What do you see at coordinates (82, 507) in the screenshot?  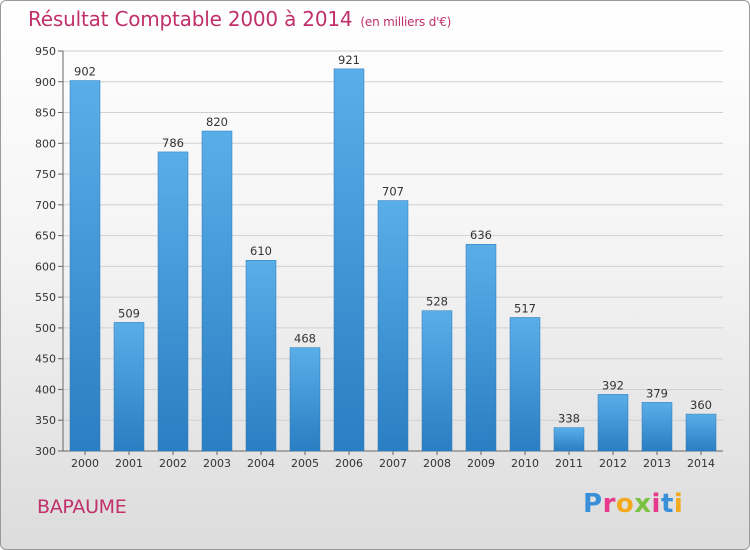 I see `commune-name: BAPAUME` at bounding box center [82, 507].